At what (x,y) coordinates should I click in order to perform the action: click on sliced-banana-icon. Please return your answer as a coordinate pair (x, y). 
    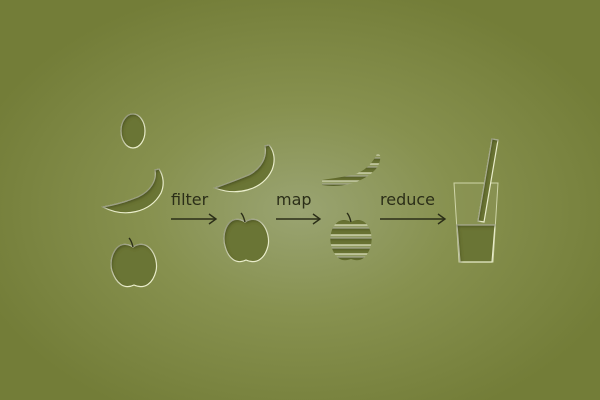
    Looking at the image, I should click on (351, 170).